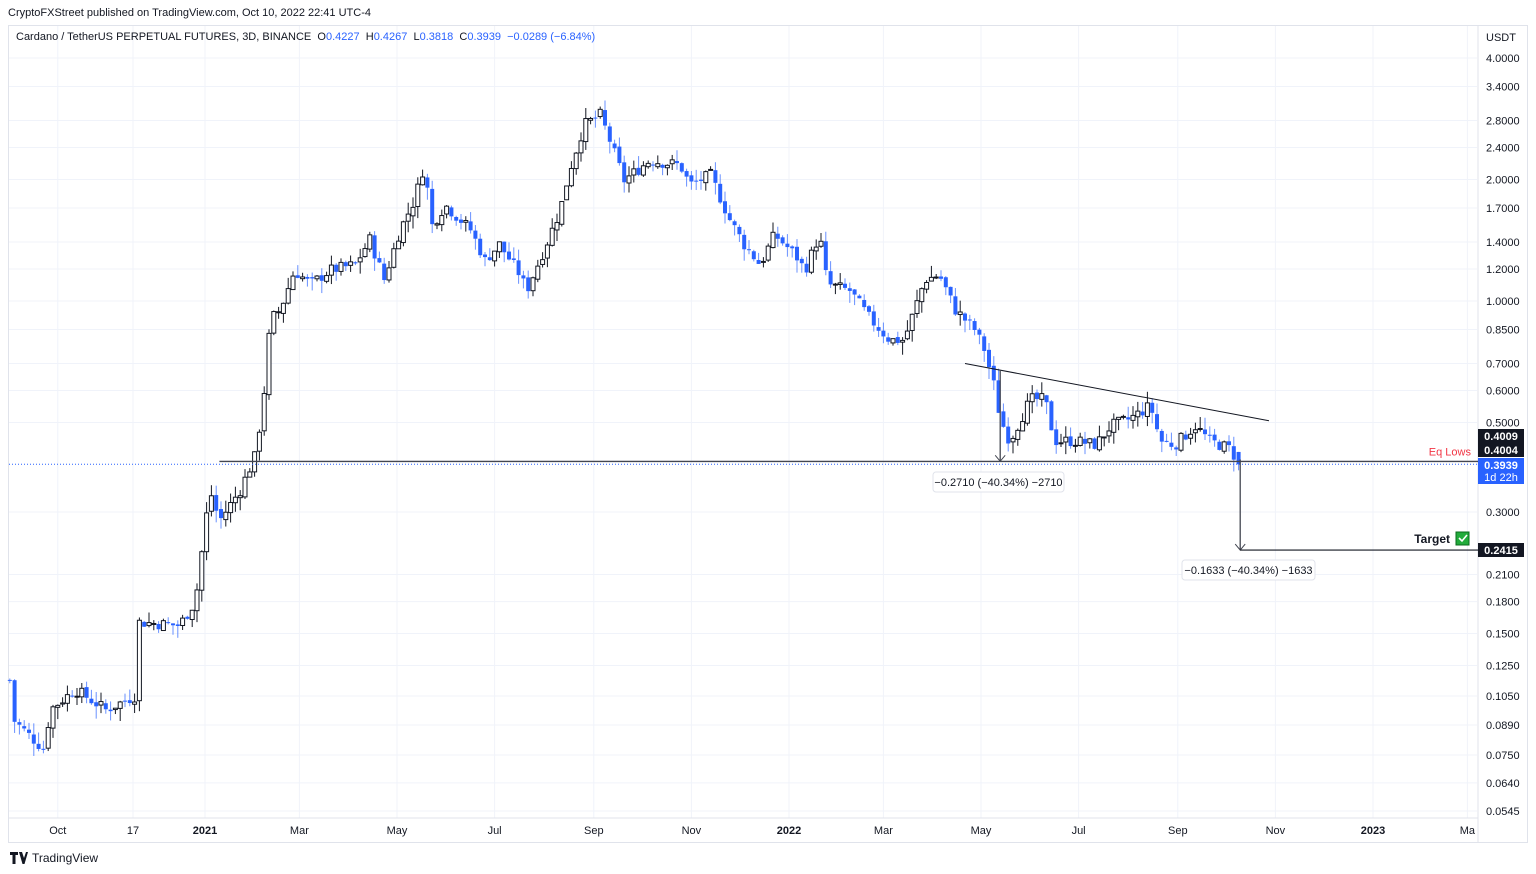  I want to click on price-axis-label: 0.2415, so click(1501, 551).